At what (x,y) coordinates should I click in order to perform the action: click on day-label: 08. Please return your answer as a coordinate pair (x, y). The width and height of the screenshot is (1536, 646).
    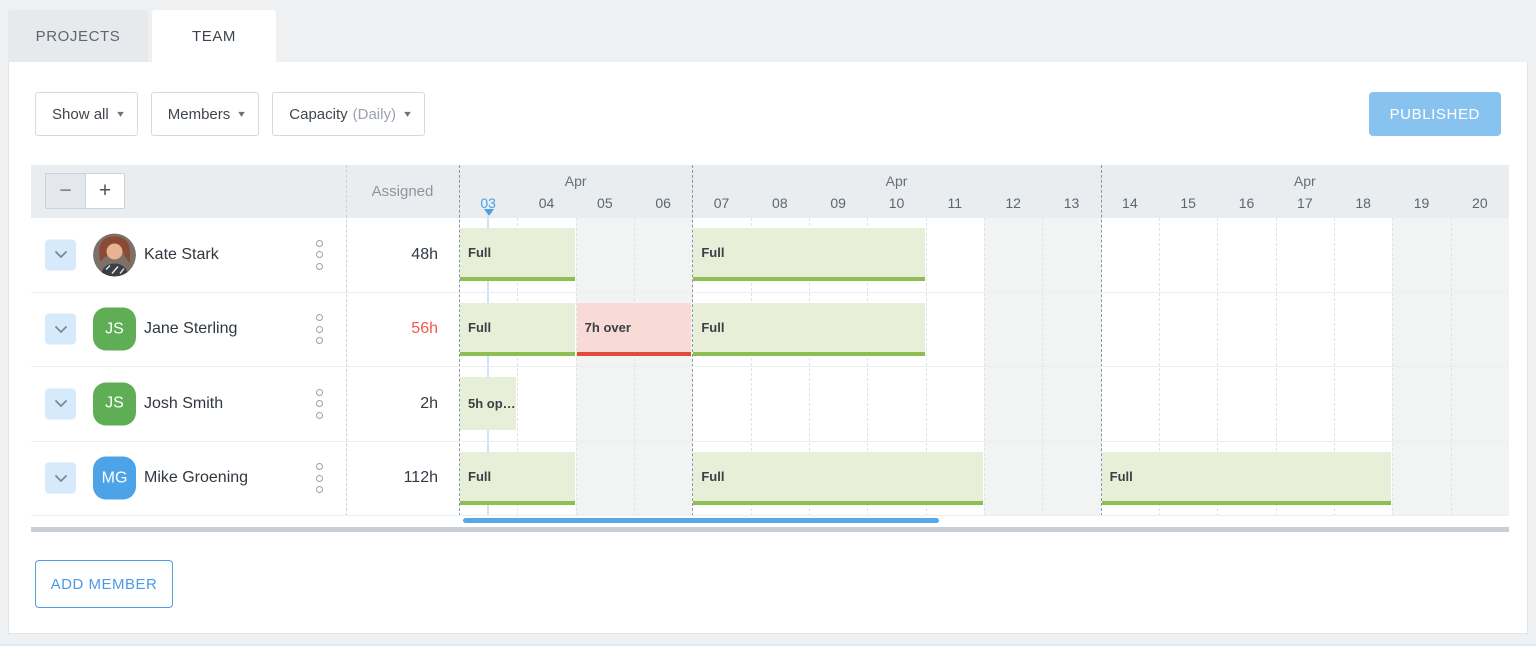
    Looking at the image, I should click on (780, 203).